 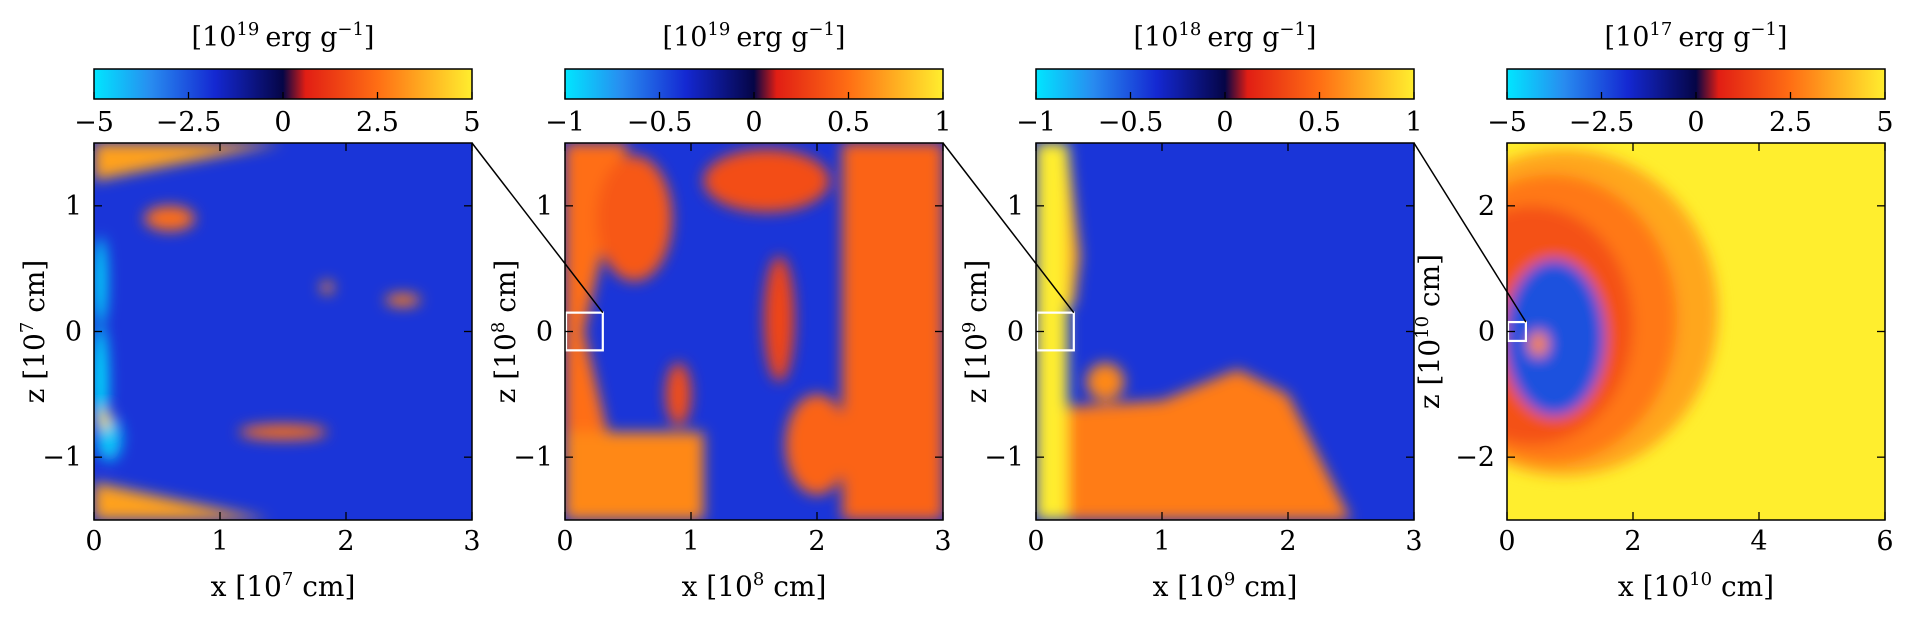 I want to click on colorbar-label-label-exp: 18, so click(x=1189, y=29).